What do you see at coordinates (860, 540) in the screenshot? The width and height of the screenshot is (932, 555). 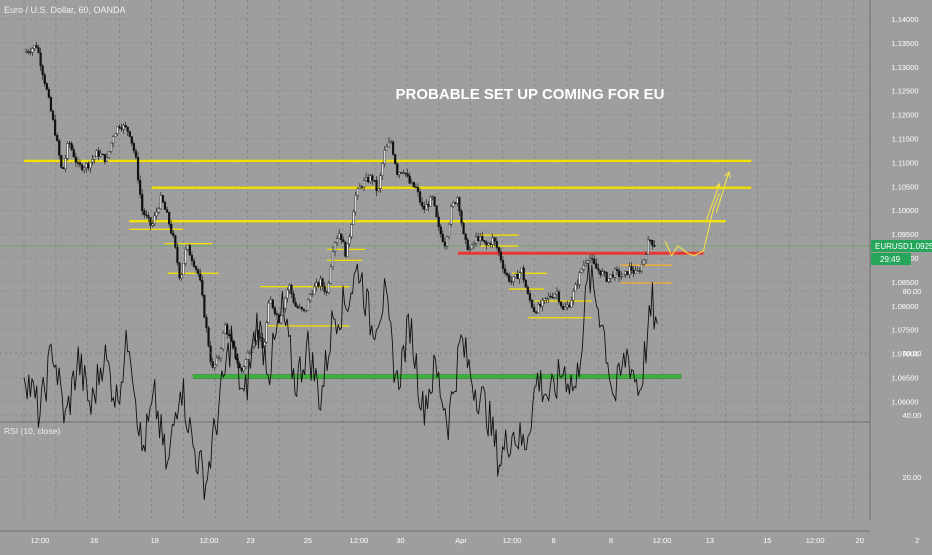 I see `time-tick-label: 20` at bounding box center [860, 540].